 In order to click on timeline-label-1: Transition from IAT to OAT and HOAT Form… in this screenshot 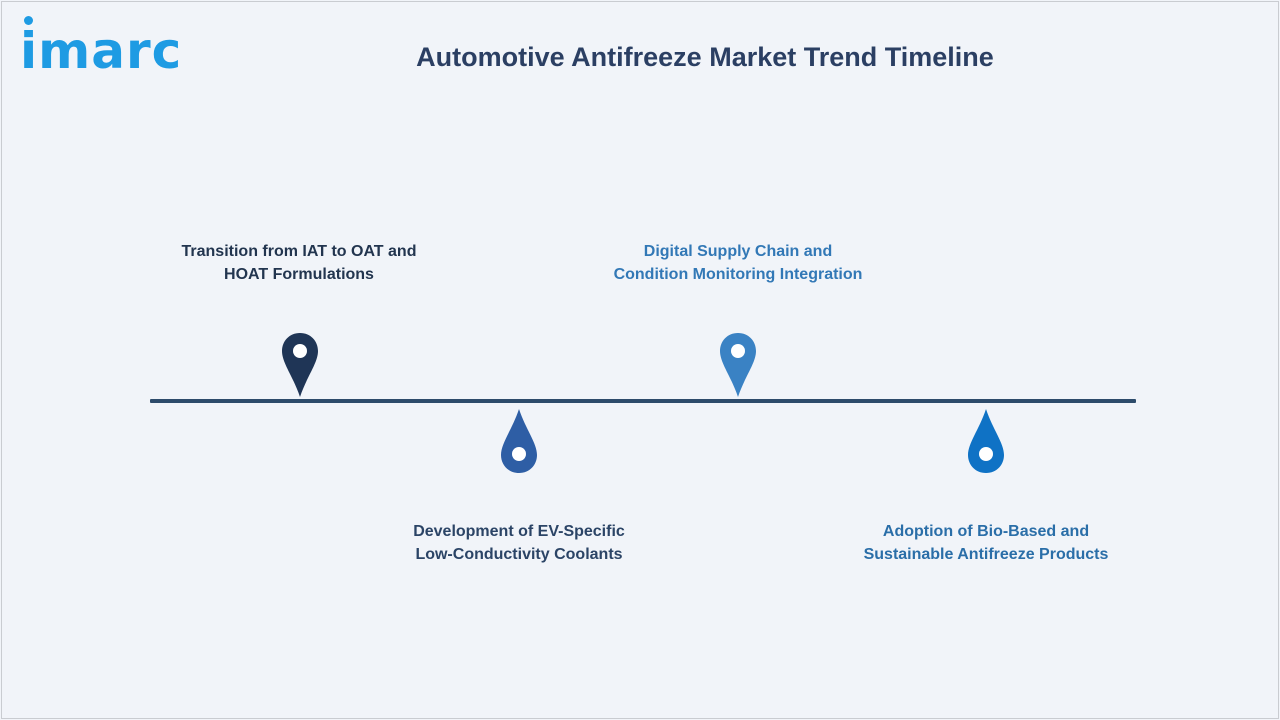, I will do `click(299, 263)`.